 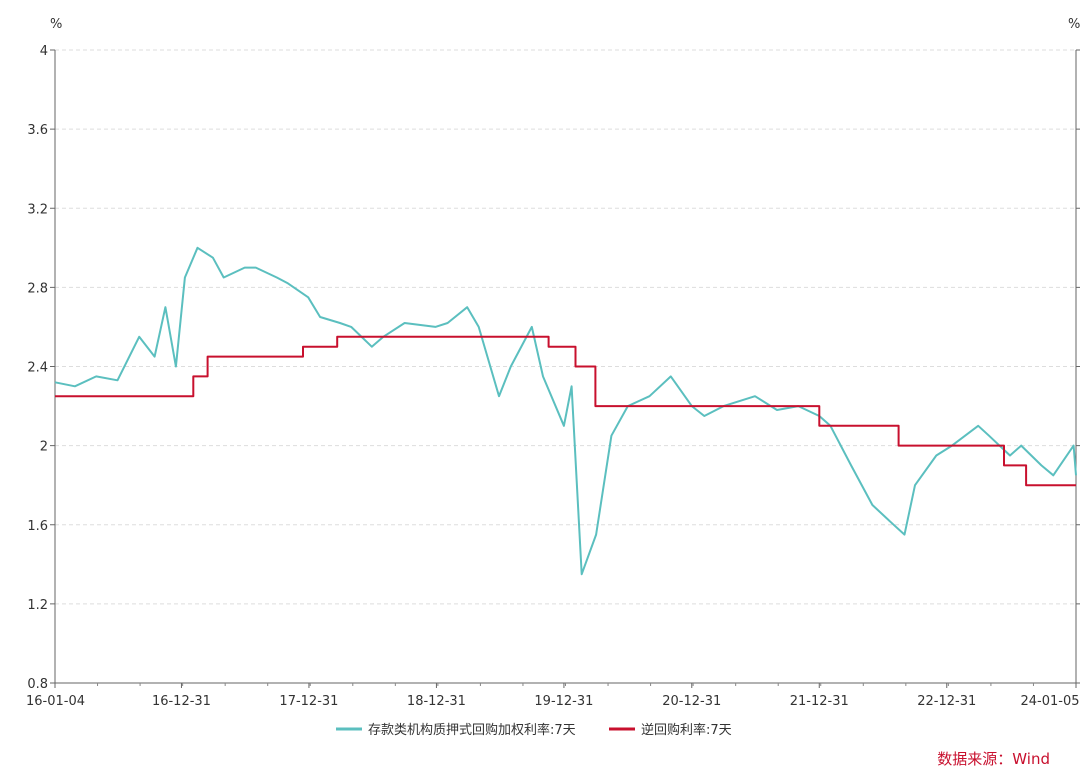 What do you see at coordinates (691, 701) in the screenshot?
I see `x-tick-label: 20-12-31` at bounding box center [691, 701].